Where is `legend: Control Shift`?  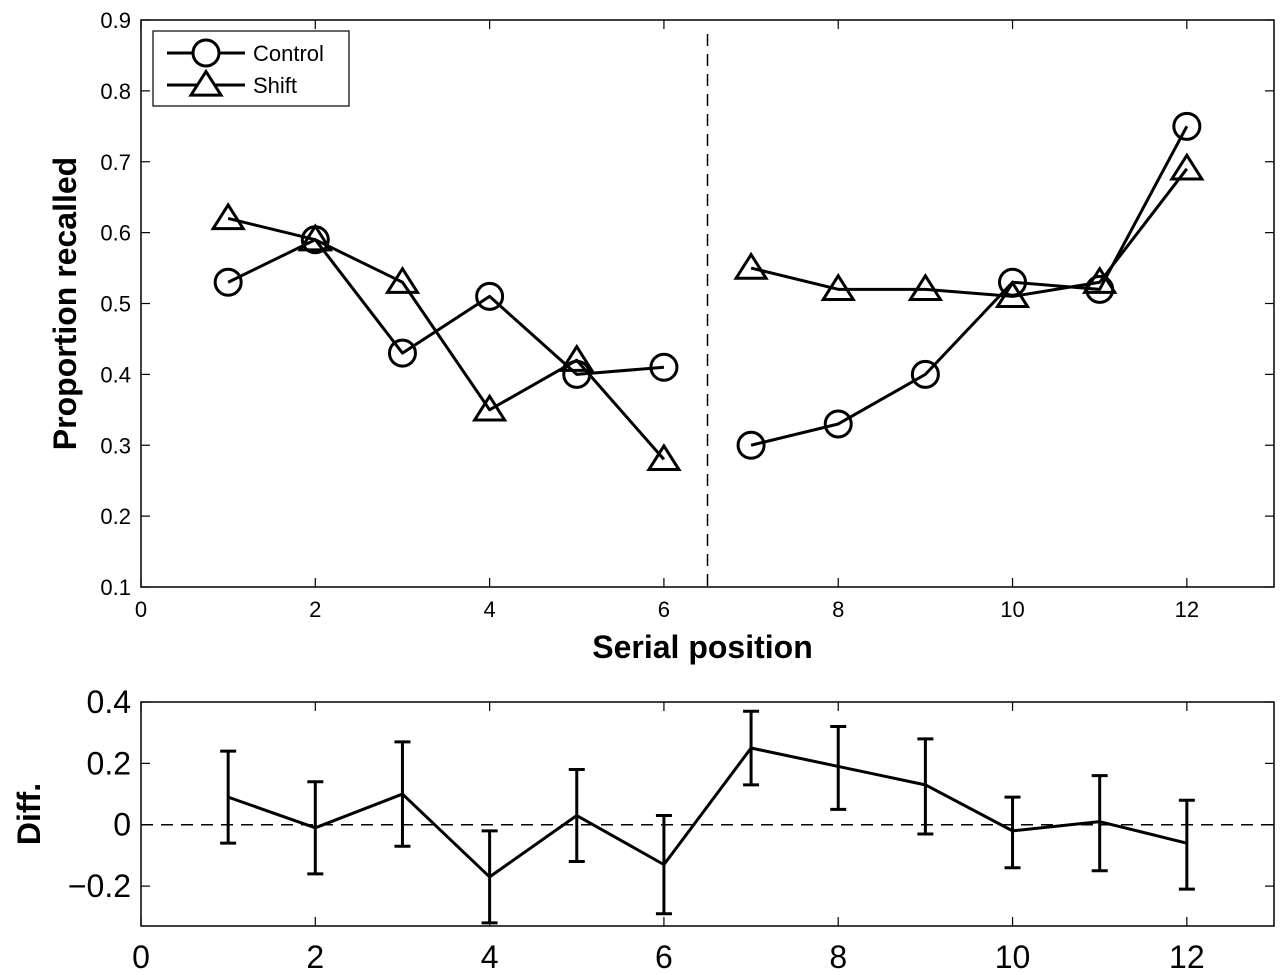
legend: Control Shift is located at coordinates (251, 68).